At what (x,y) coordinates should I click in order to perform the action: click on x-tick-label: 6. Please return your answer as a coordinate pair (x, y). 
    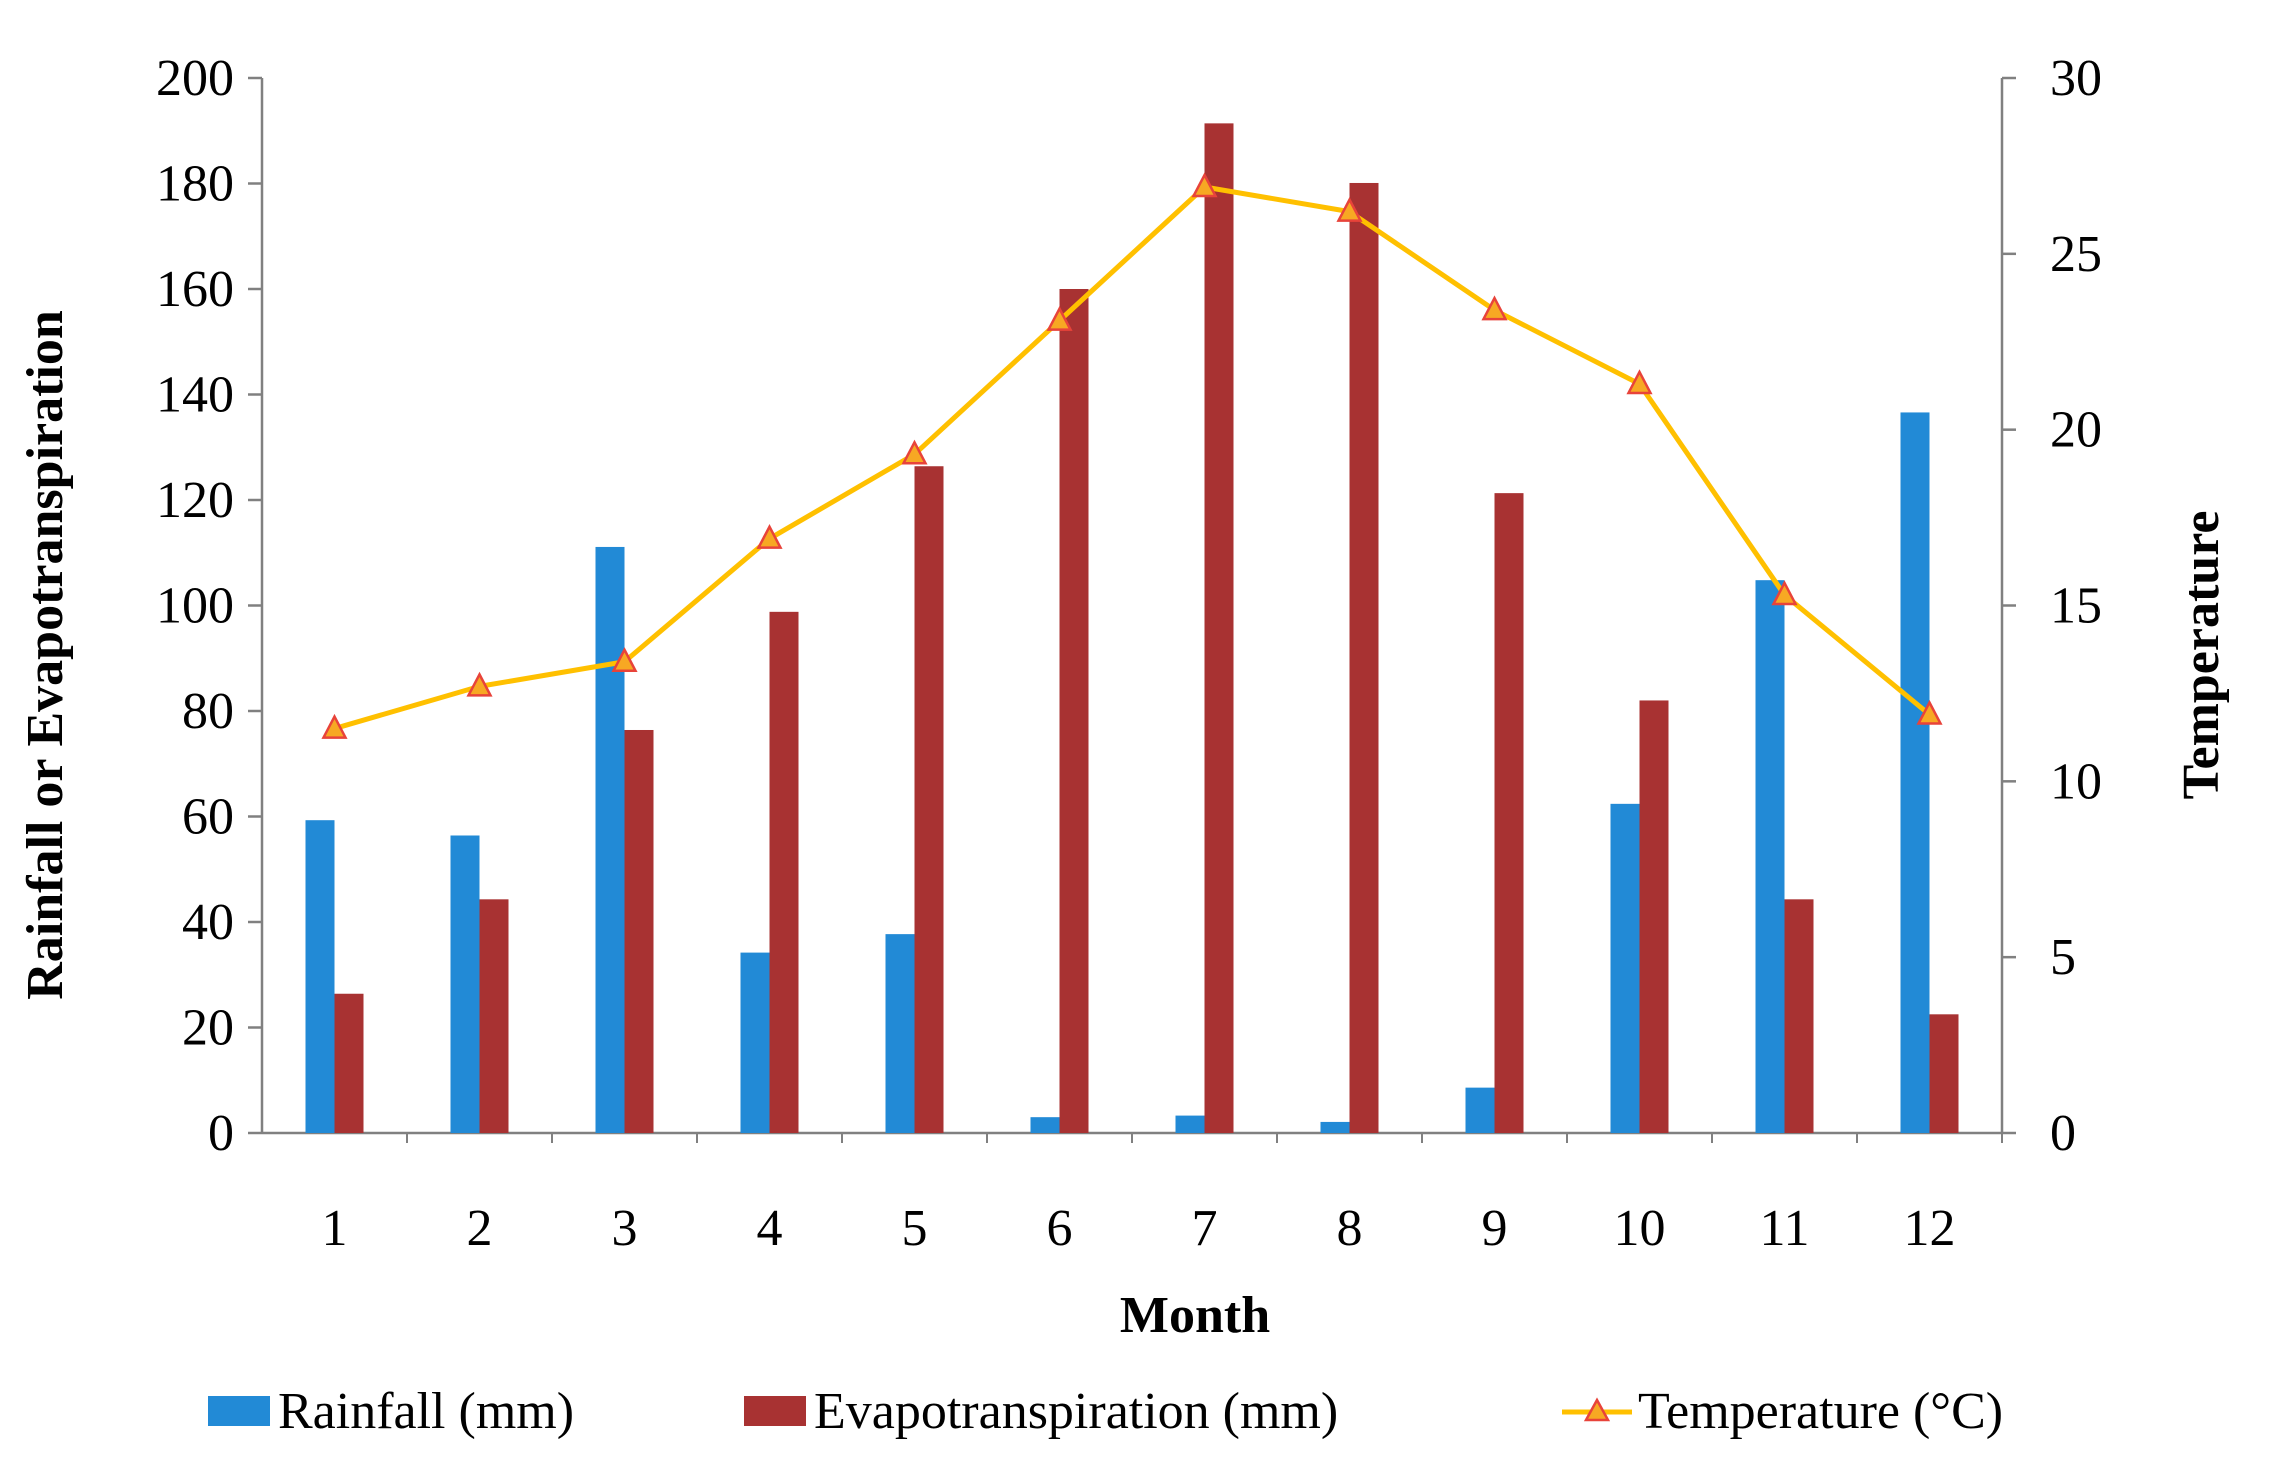
    Looking at the image, I should click on (1060, 1228).